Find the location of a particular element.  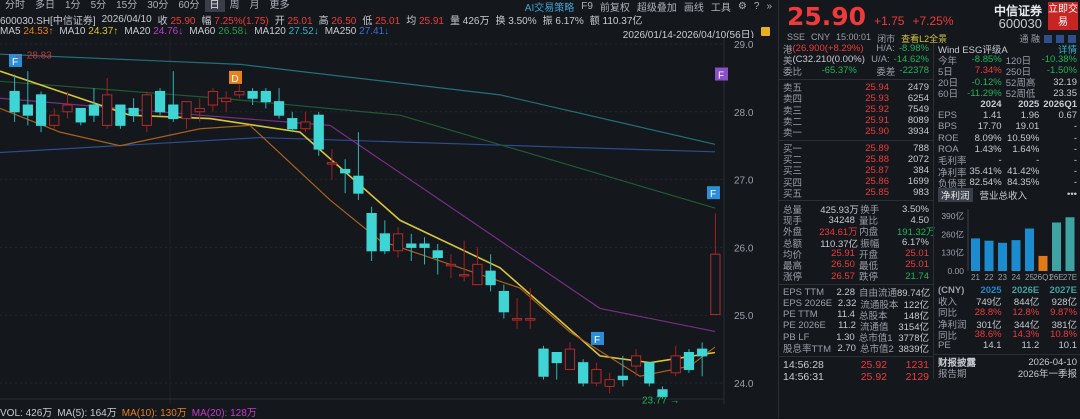

toolbar-button: 超级叠加 is located at coordinates (656, 8).